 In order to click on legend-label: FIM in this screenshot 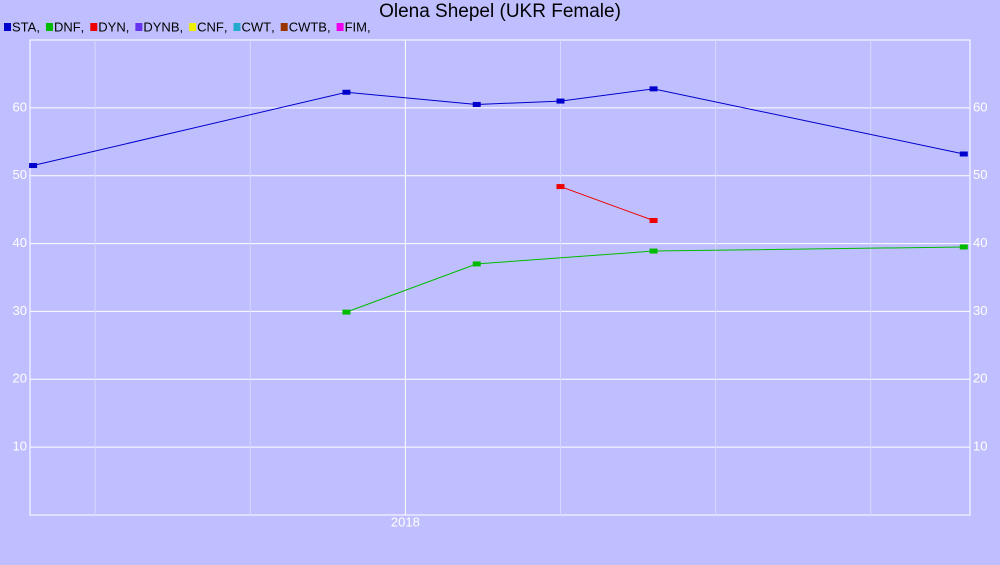, I will do `click(356, 26)`.